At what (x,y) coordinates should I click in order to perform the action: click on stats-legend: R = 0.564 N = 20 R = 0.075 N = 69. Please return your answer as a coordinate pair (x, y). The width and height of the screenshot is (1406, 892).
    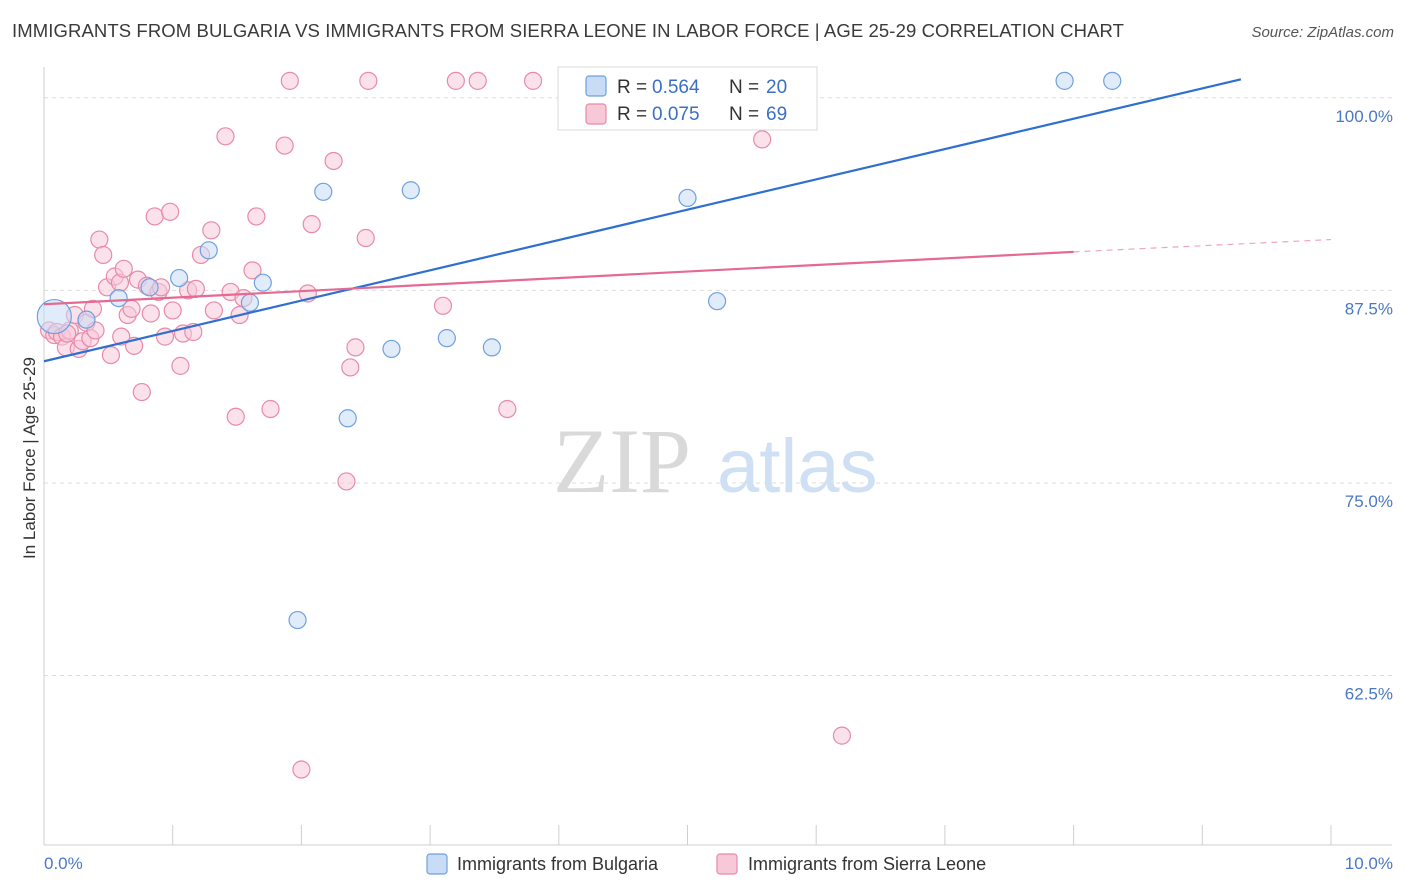
    Looking at the image, I should click on (687, 98).